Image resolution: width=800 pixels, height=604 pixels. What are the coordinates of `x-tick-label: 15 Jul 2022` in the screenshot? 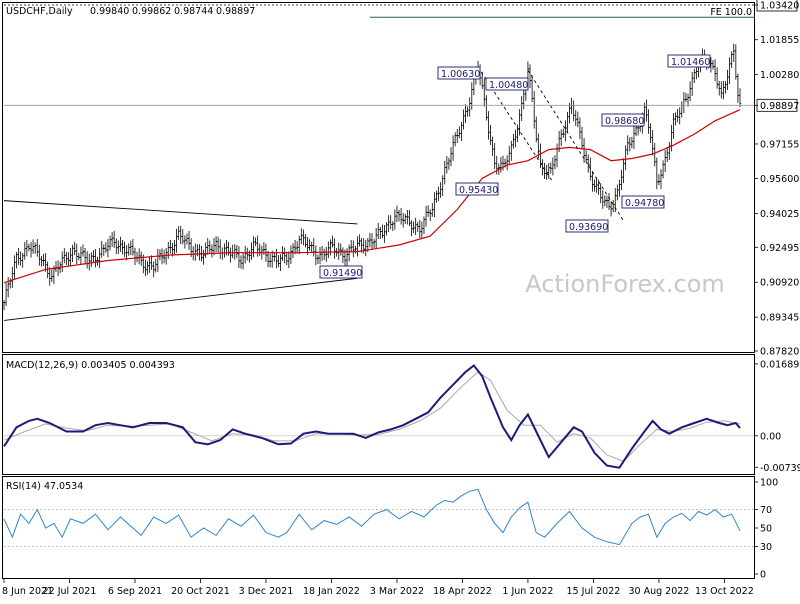 It's located at (594, 591).